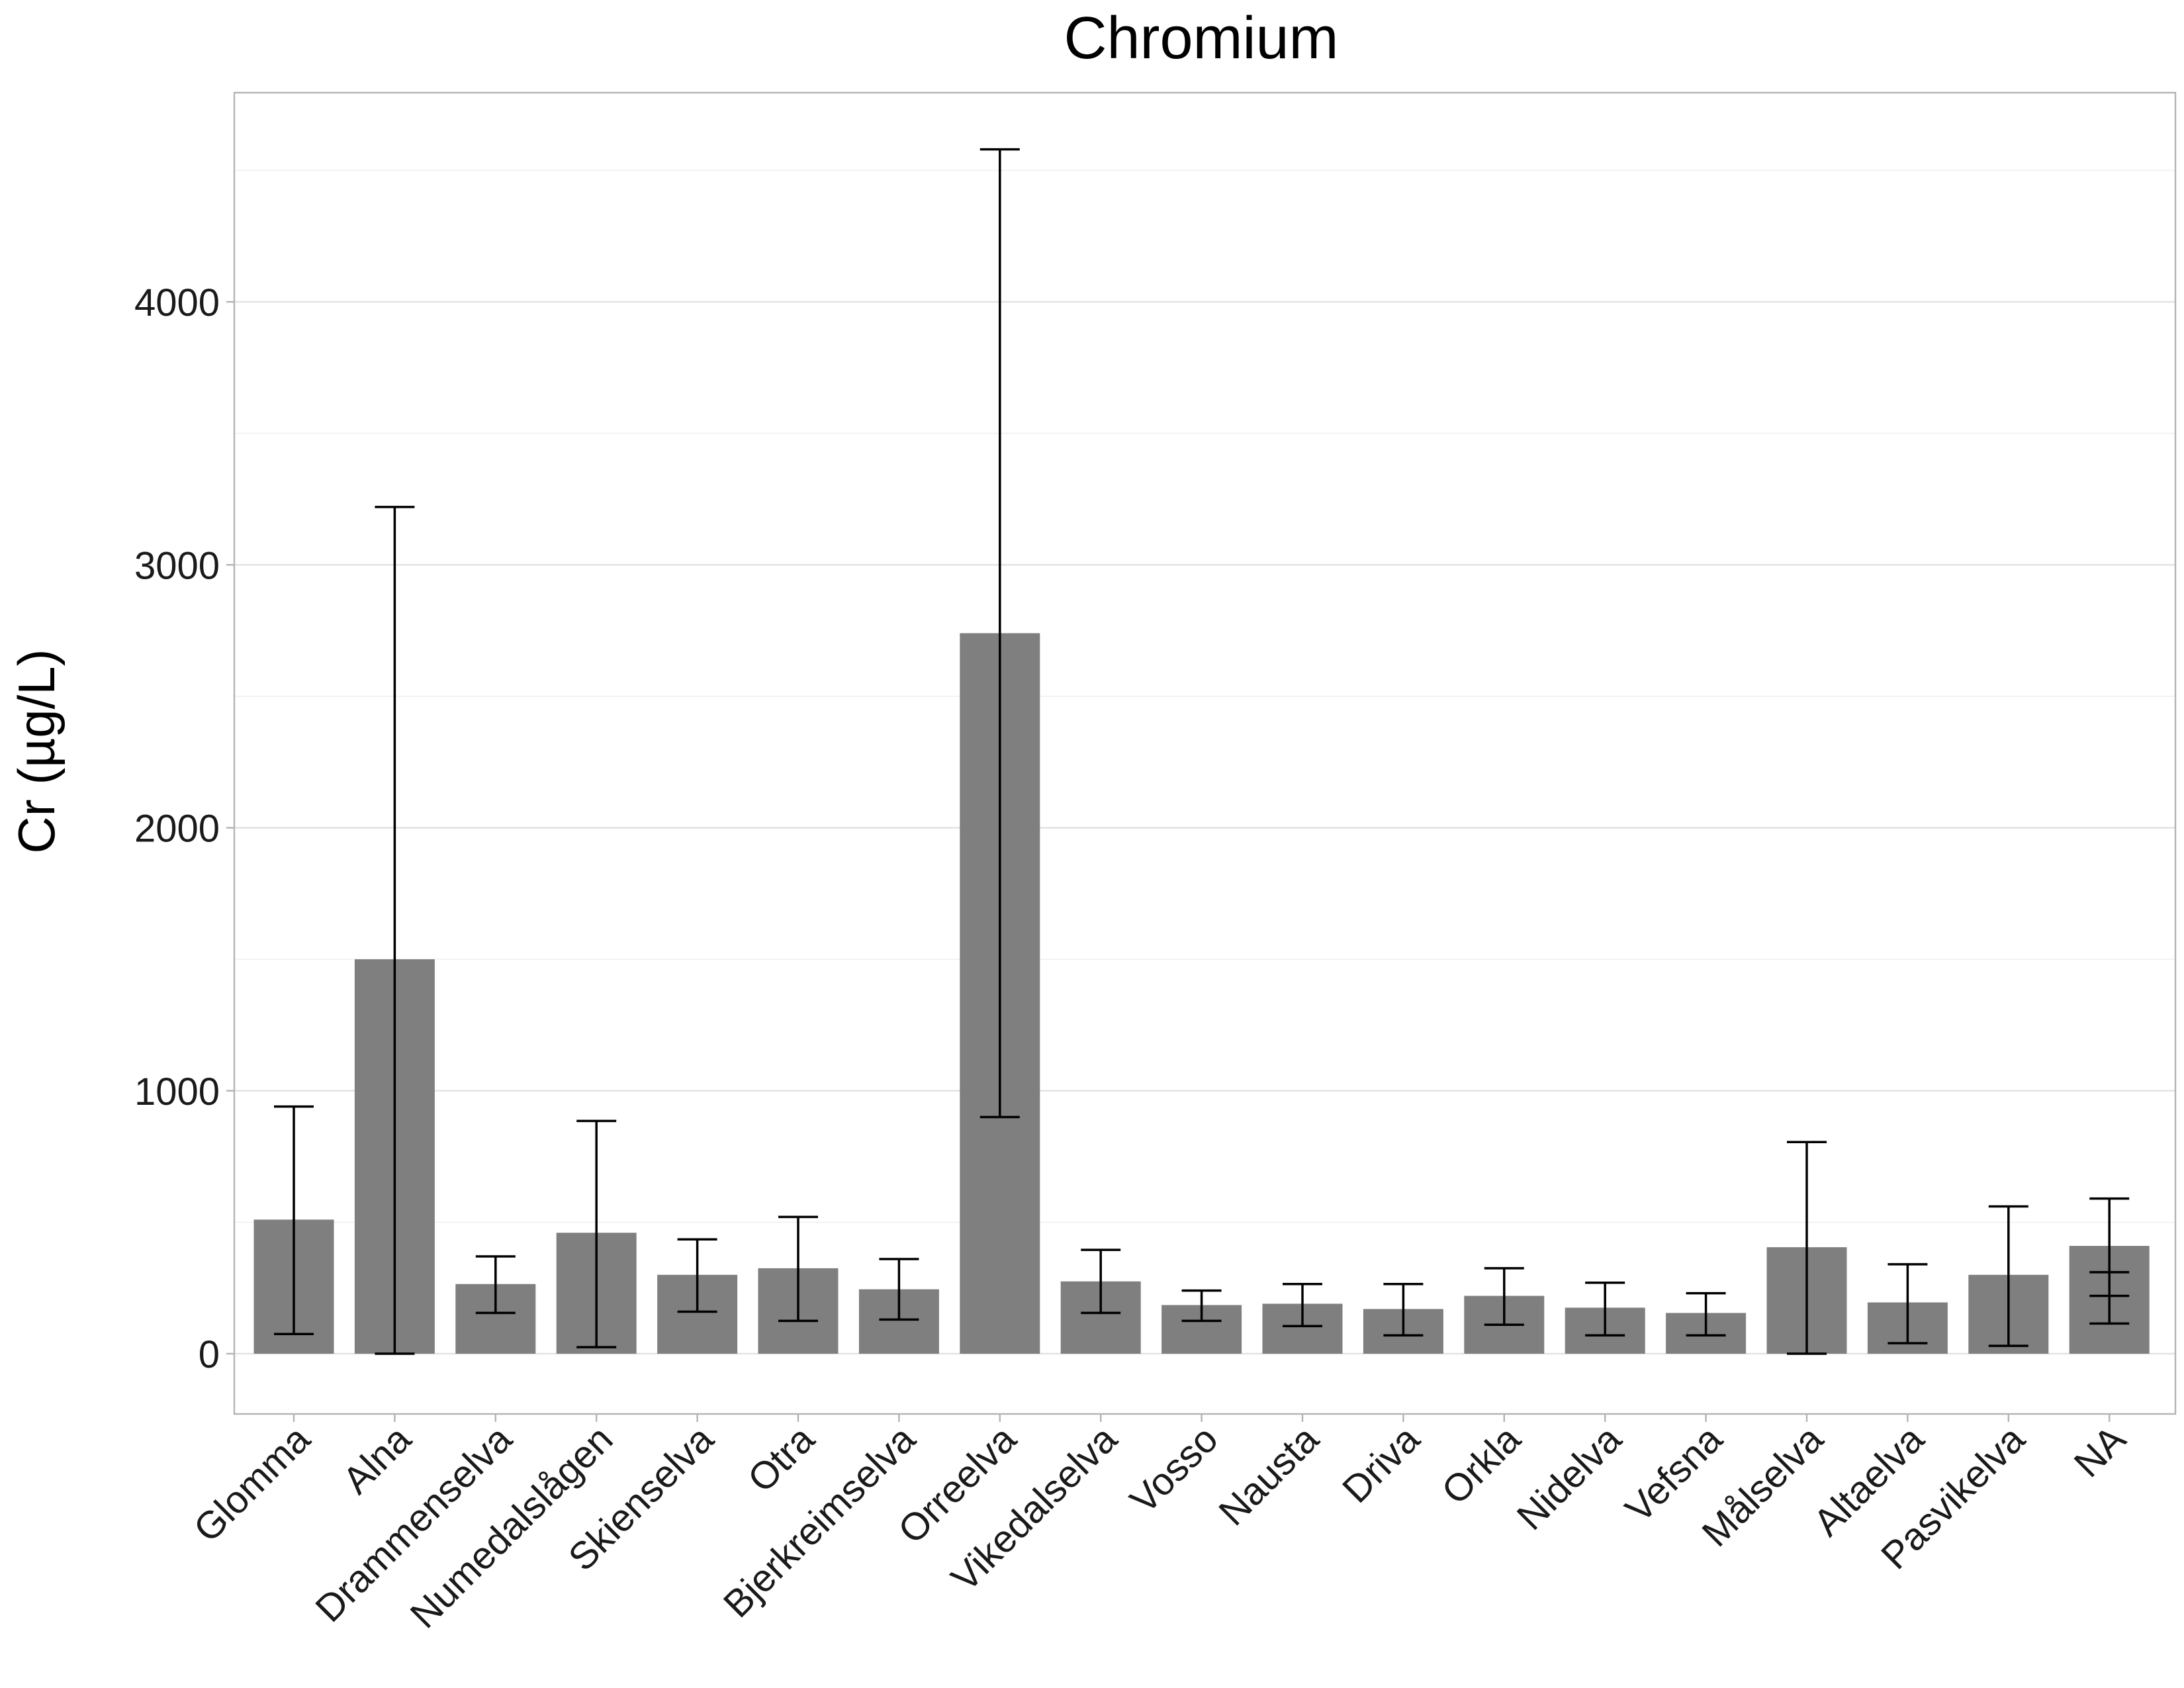 This screenshot has width=2184, height=1688. What do you see at coordinates (798, 1269) in the screenshot?
I see `error-bar-otra` at bounding box center [798, 1269].